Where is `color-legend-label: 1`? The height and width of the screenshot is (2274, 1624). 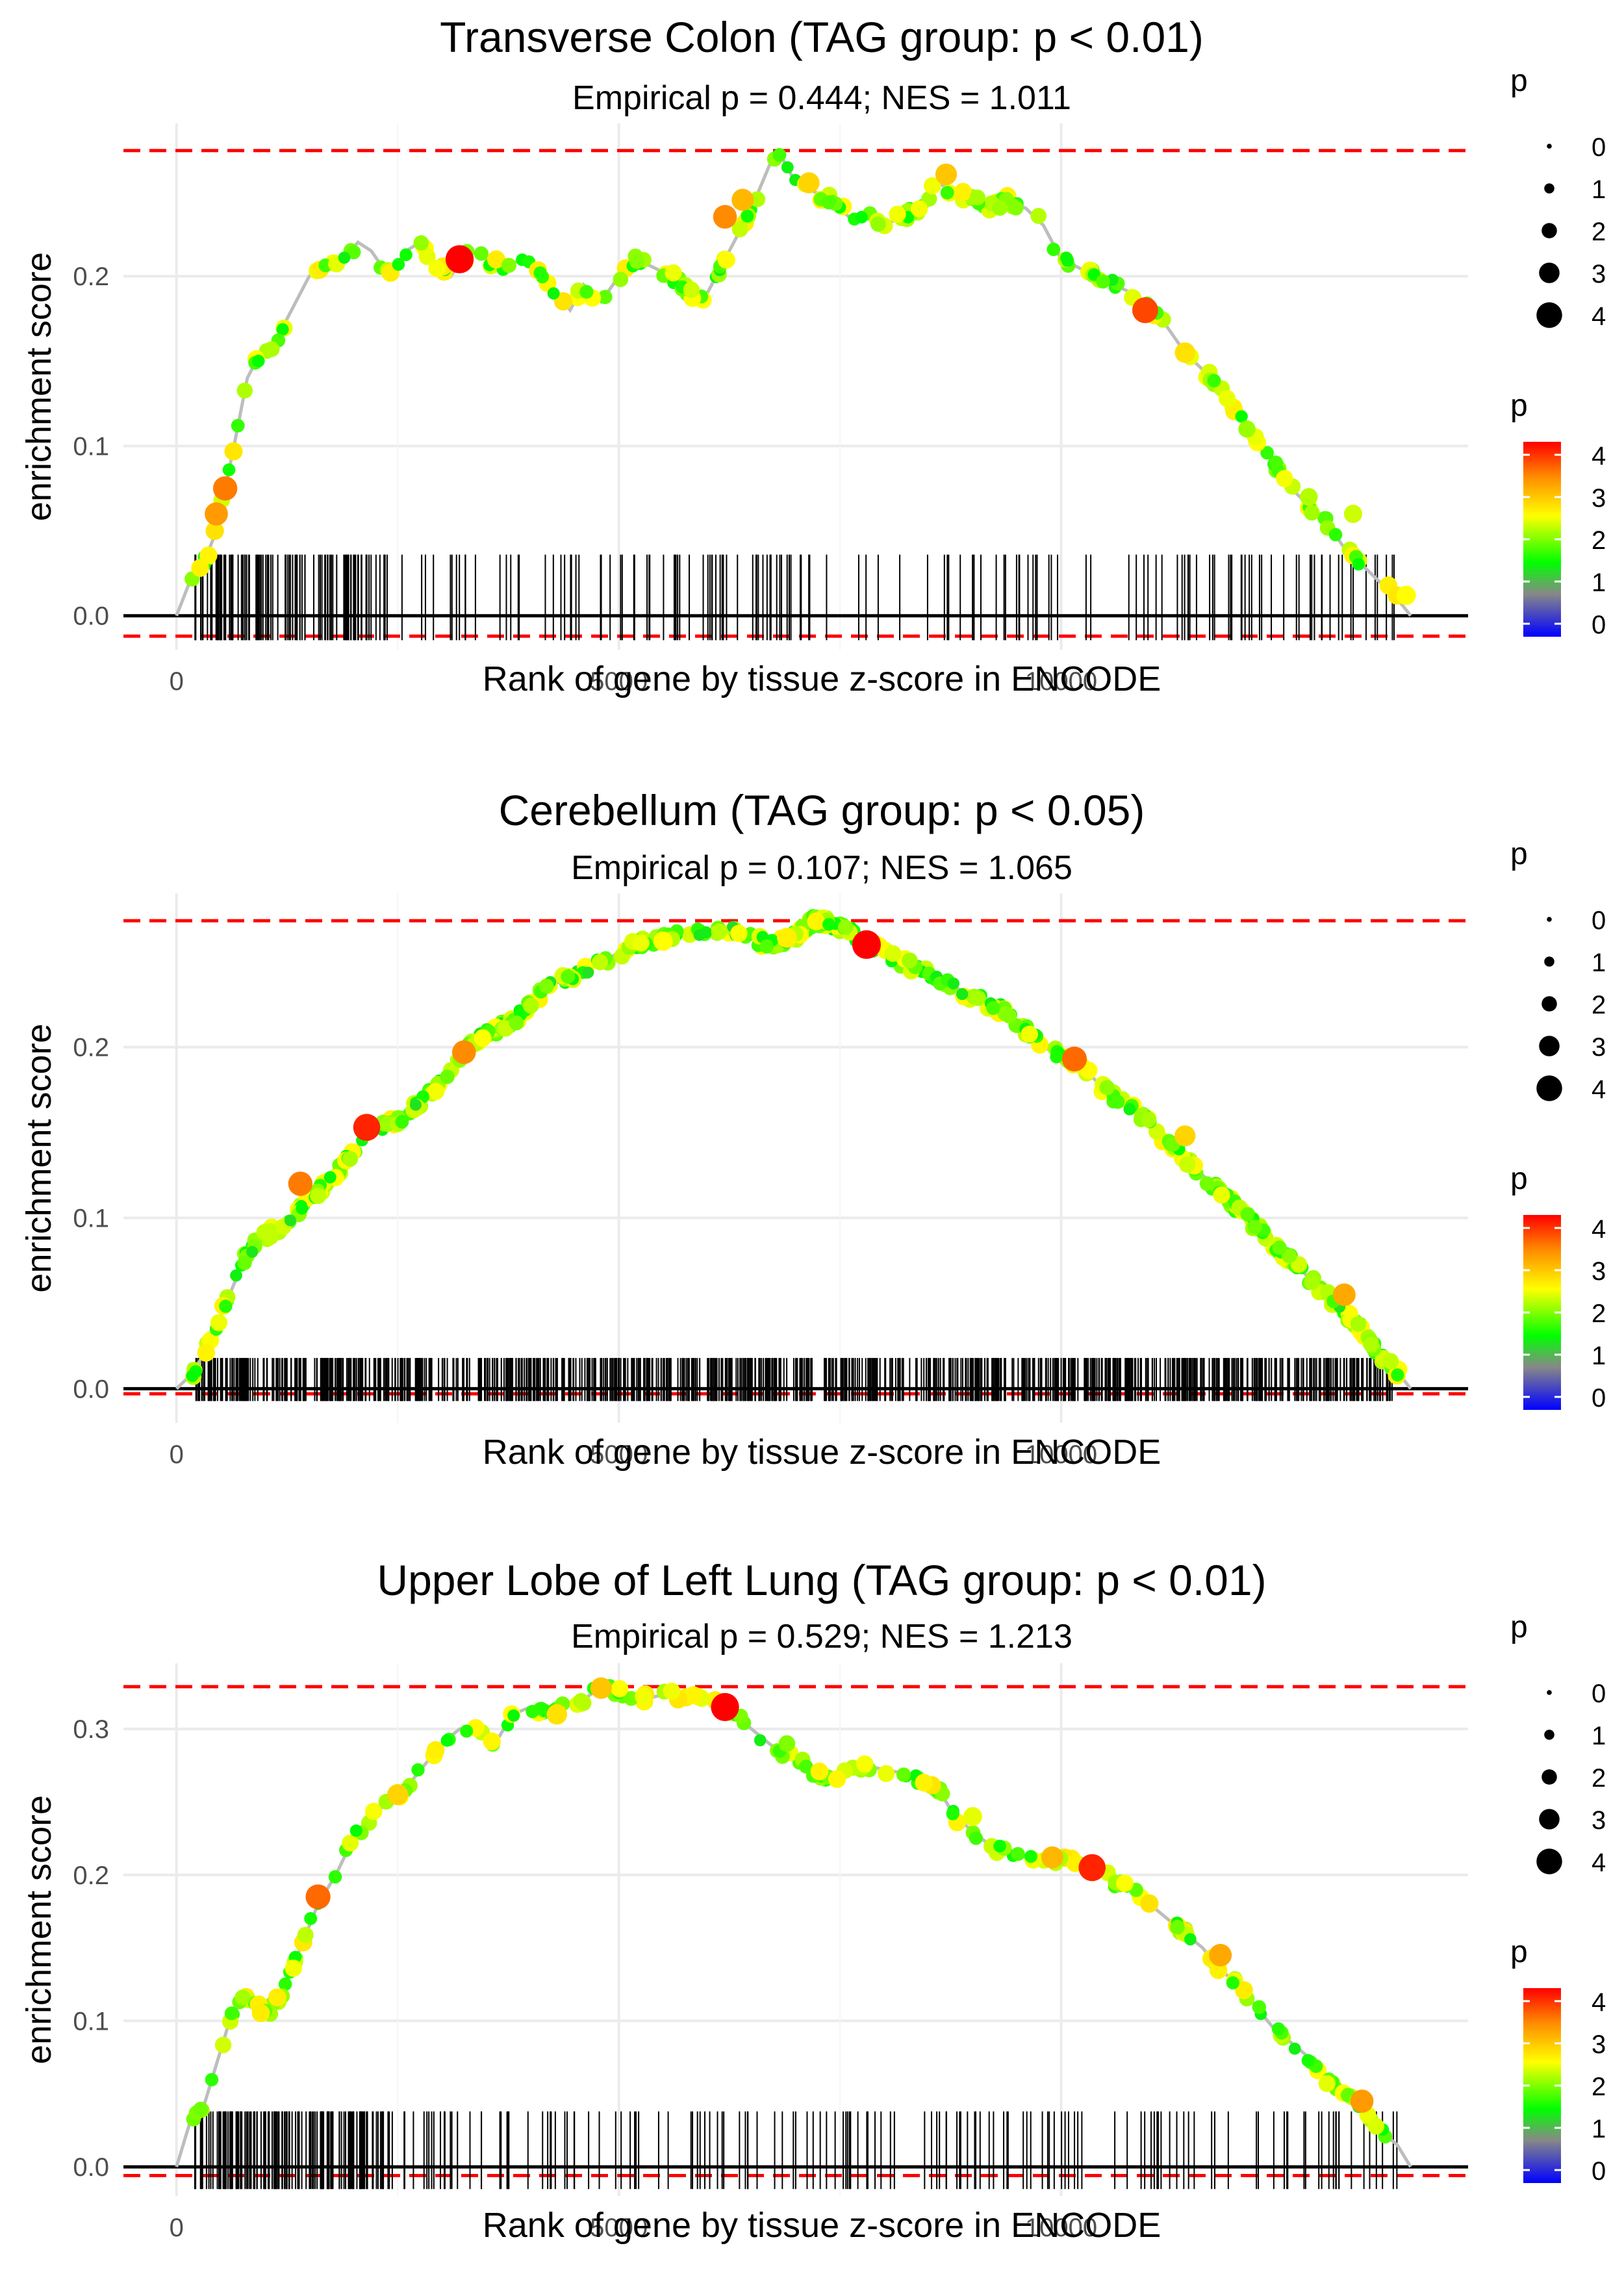 color-legend-label: 1 is located at coordinates (1599, 582).